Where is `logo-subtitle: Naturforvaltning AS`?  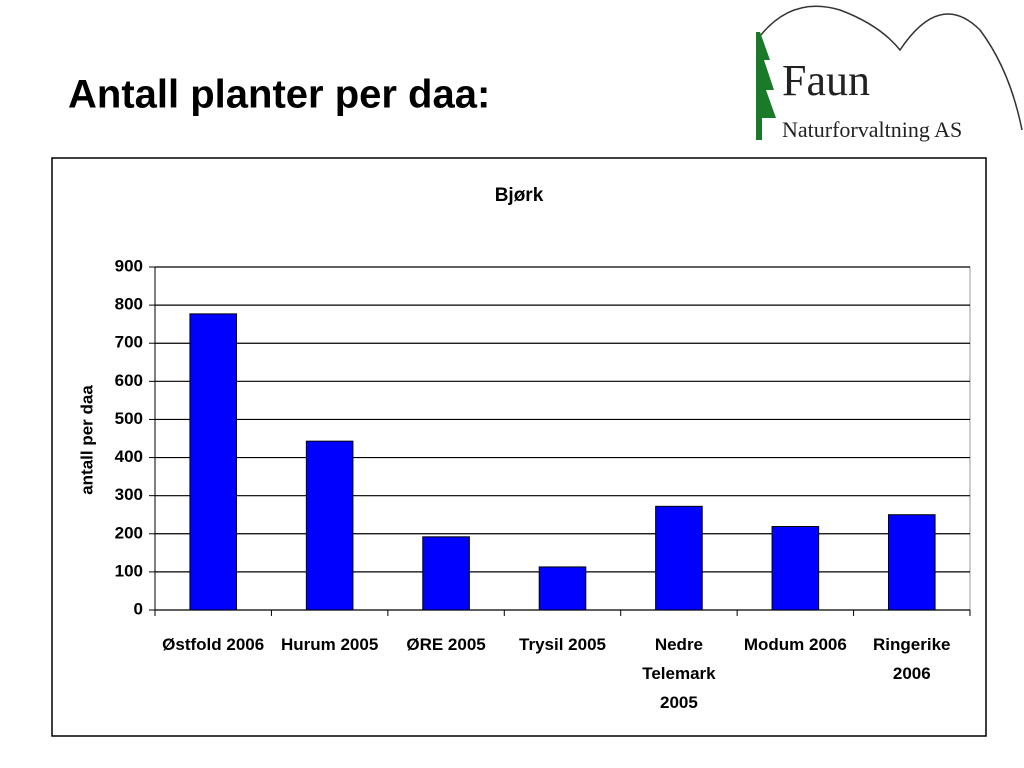
logo-subtitle: Naturforvaltning AS is located at coordinates (872, 129).